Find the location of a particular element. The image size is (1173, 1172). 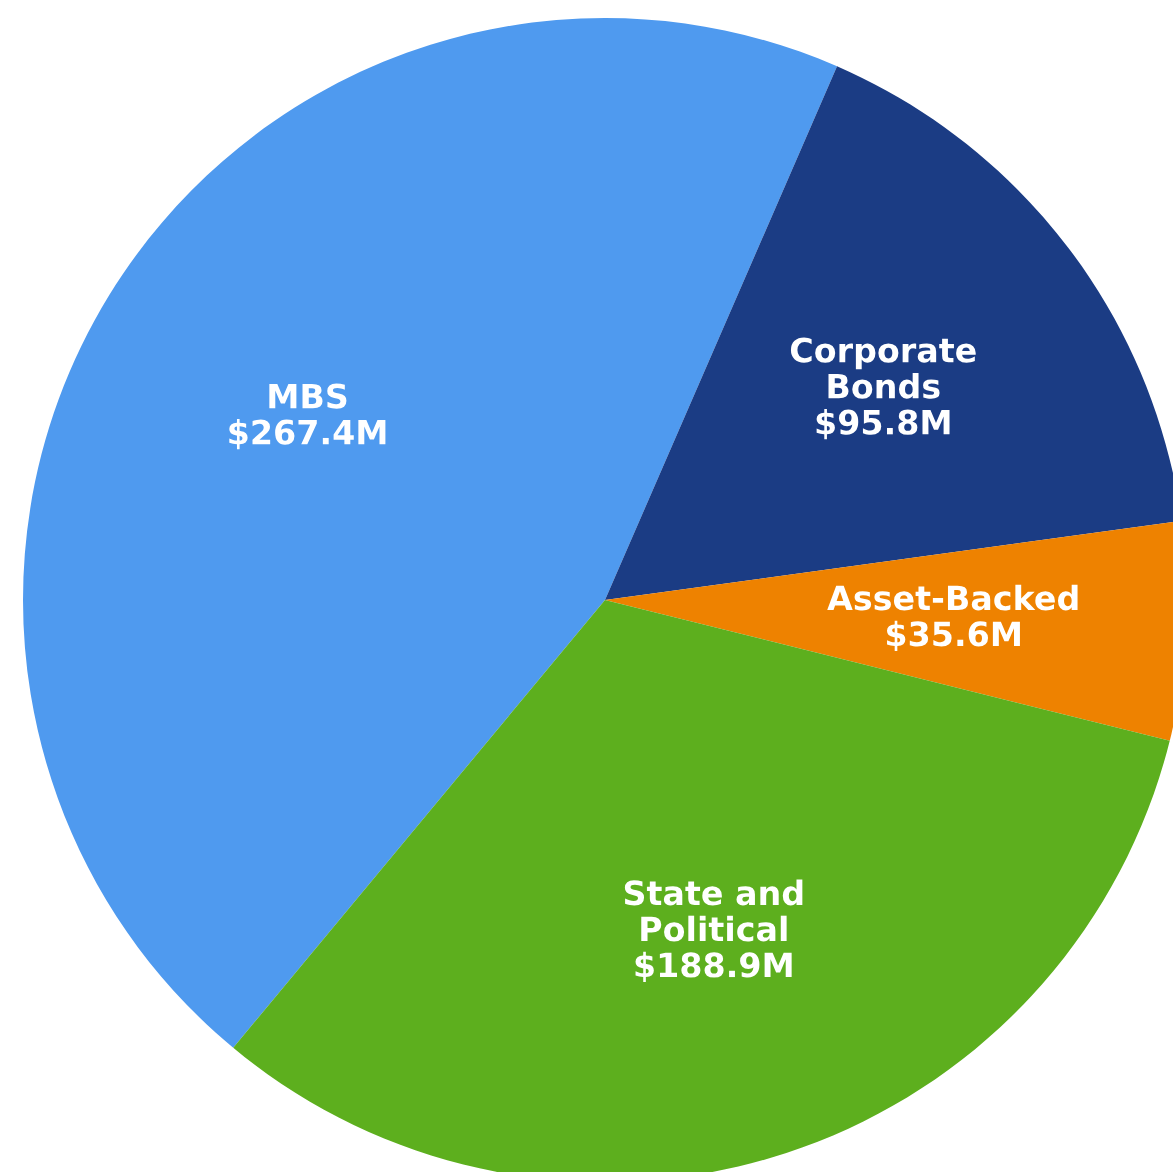

data-label: $267.4M is located at coordinates (307, 434).